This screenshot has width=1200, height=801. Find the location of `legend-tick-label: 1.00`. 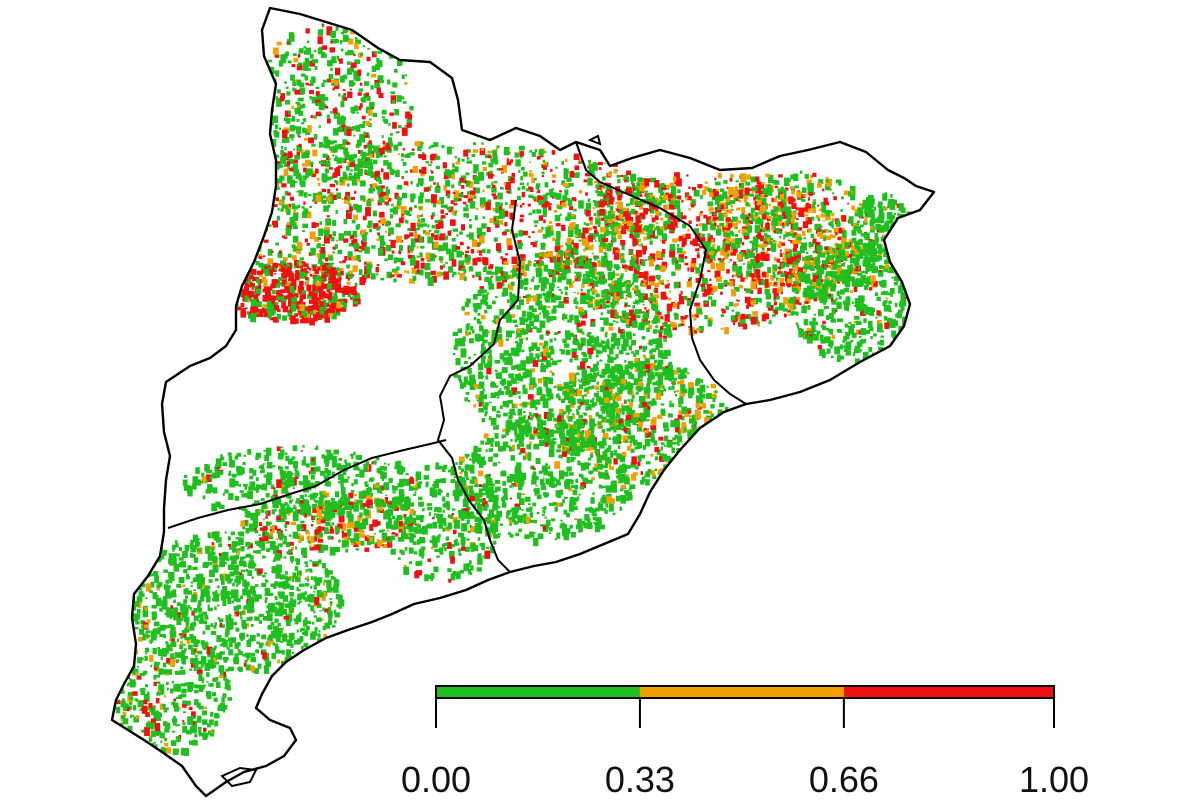

legend-tick-label: 1.00 is located at coordinates (1054, 779).